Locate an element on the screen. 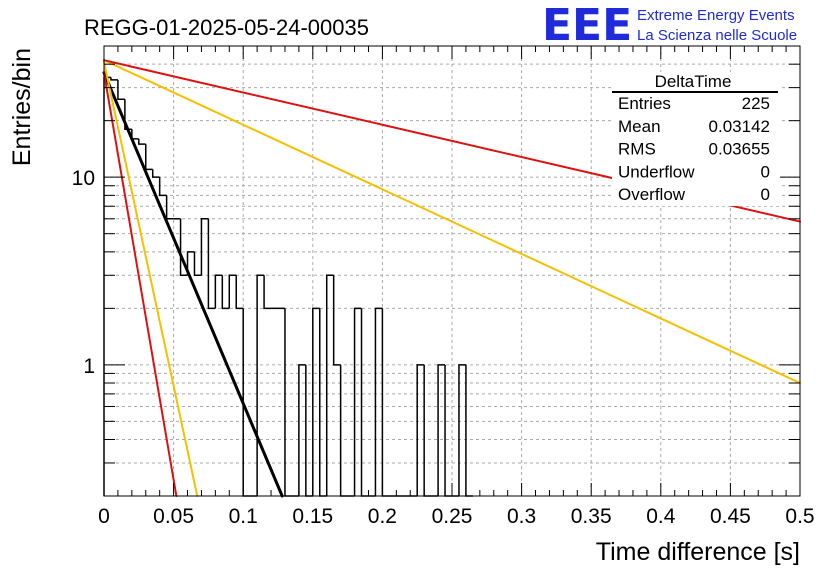 Image resolution: width=836 pixels, height=572 pixels. stats-box-background is located at coordinates (696, 139).